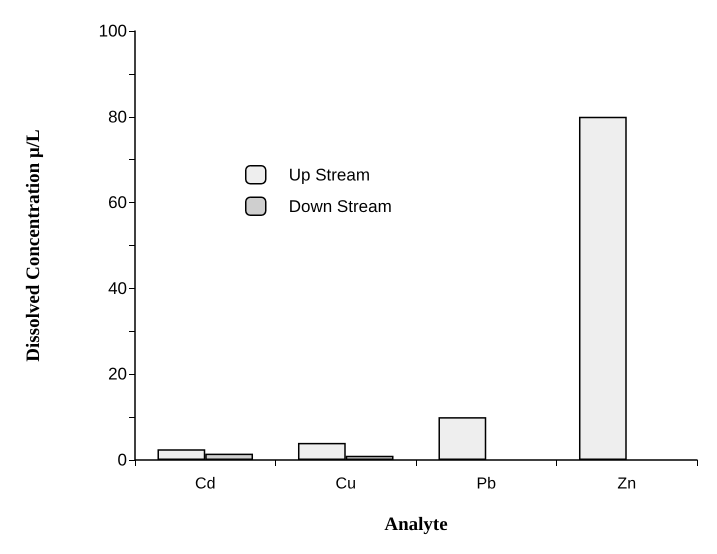 The image size is (717, 554). Describe the element at coordinates (122, 460) in the screenshot. I see `y-tick-label: 0` at that location.